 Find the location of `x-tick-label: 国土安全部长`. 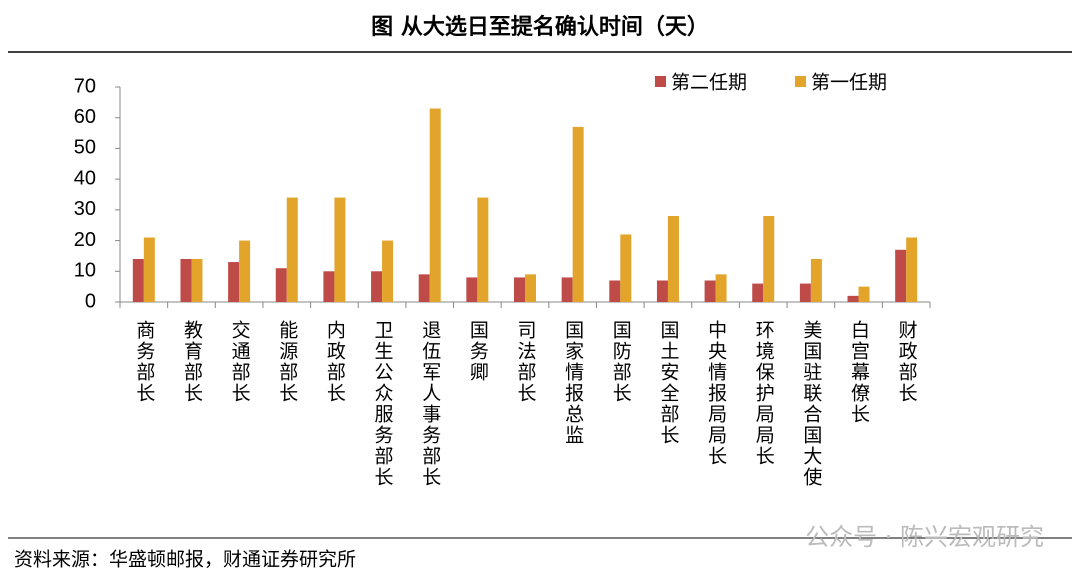

x-tick-label: 国土安全部长 is located at coordinates (668, 383).